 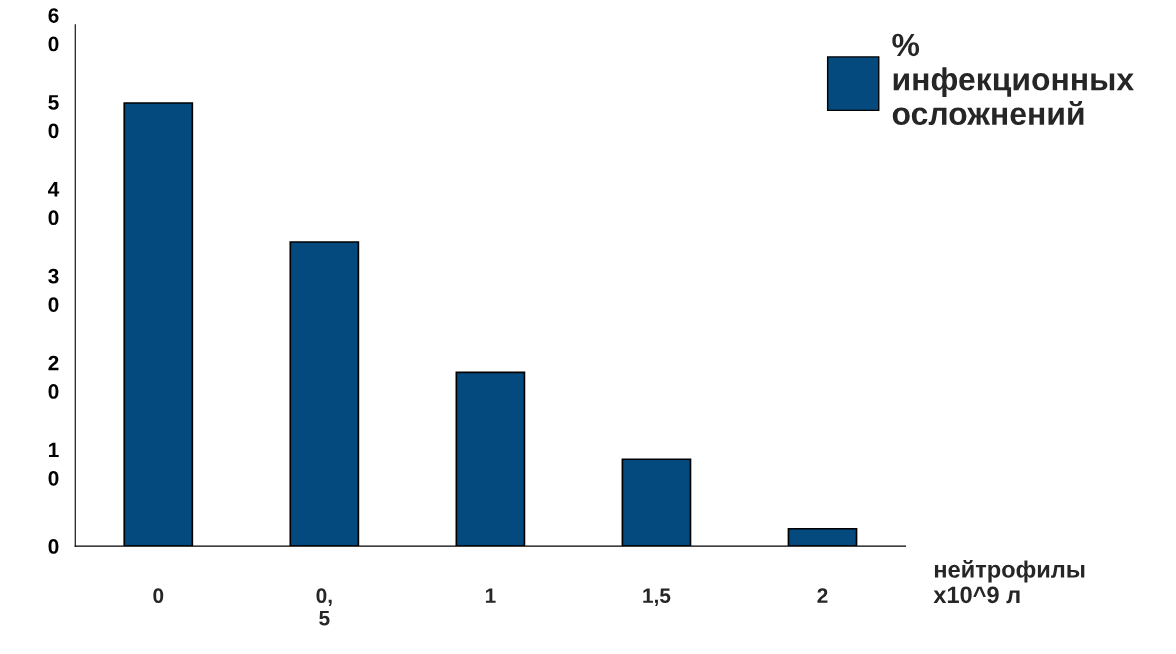 What do you see at coordinates (54, 204) in the screenshot?
I see `y-tick-label: 4 0` at bounding box center [54, 204].